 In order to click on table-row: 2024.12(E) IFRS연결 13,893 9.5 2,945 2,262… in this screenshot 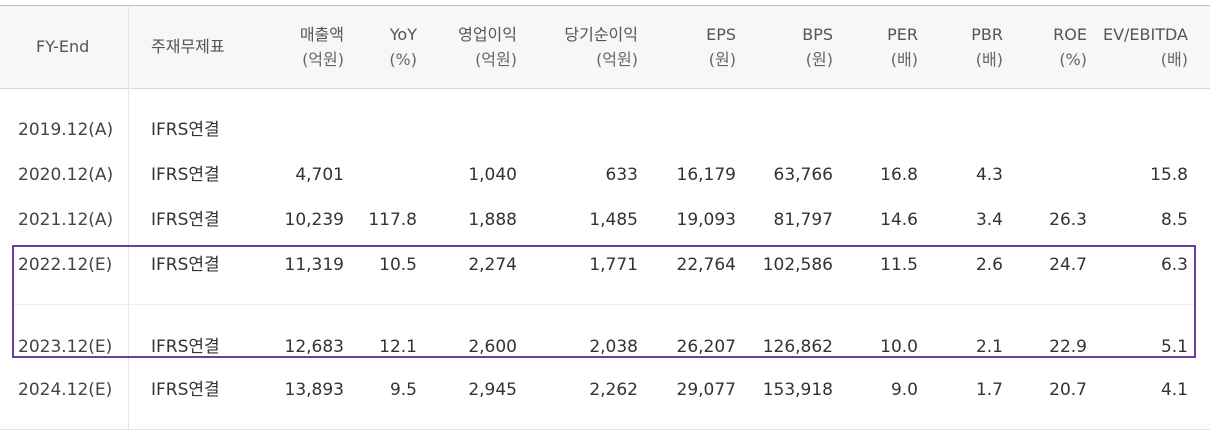, I will do `click(605, 390)`.